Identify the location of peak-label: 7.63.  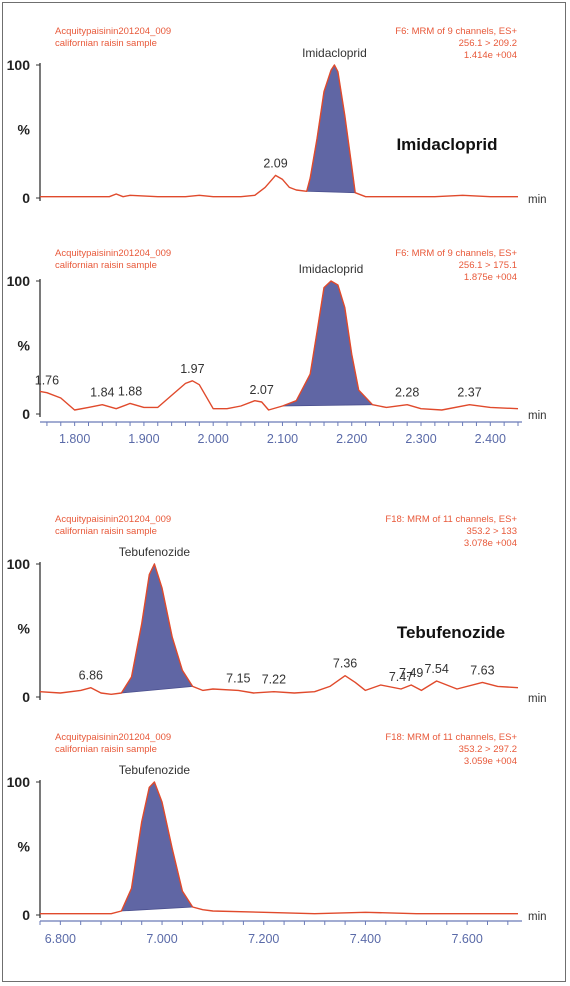
(482, 670).